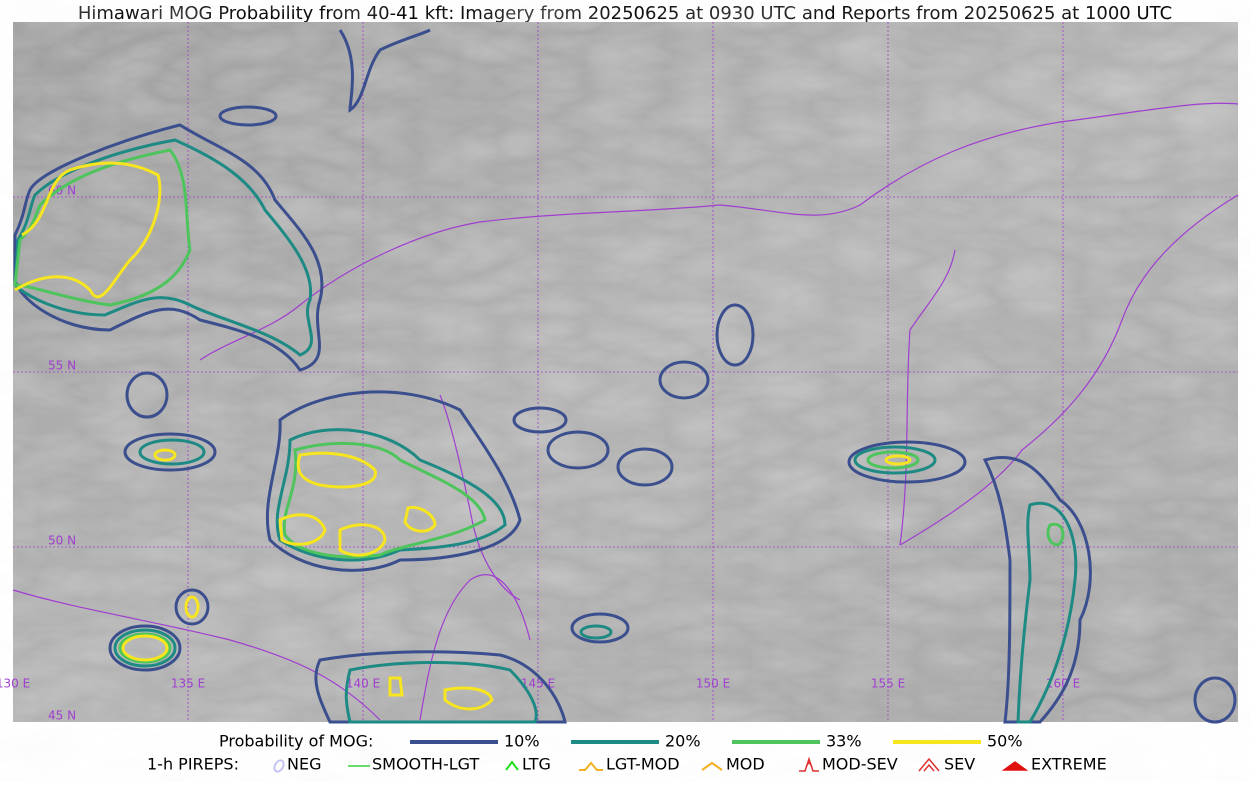  What do you see at coordinates (745, 764) in the screenshot?
I see `pirep-label: MOD` at bounding box center [745, 764].